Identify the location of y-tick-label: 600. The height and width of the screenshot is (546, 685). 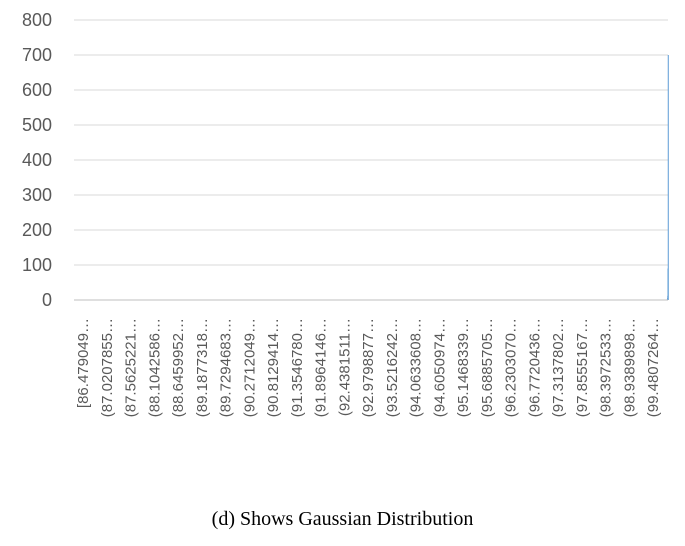
(37, 90).